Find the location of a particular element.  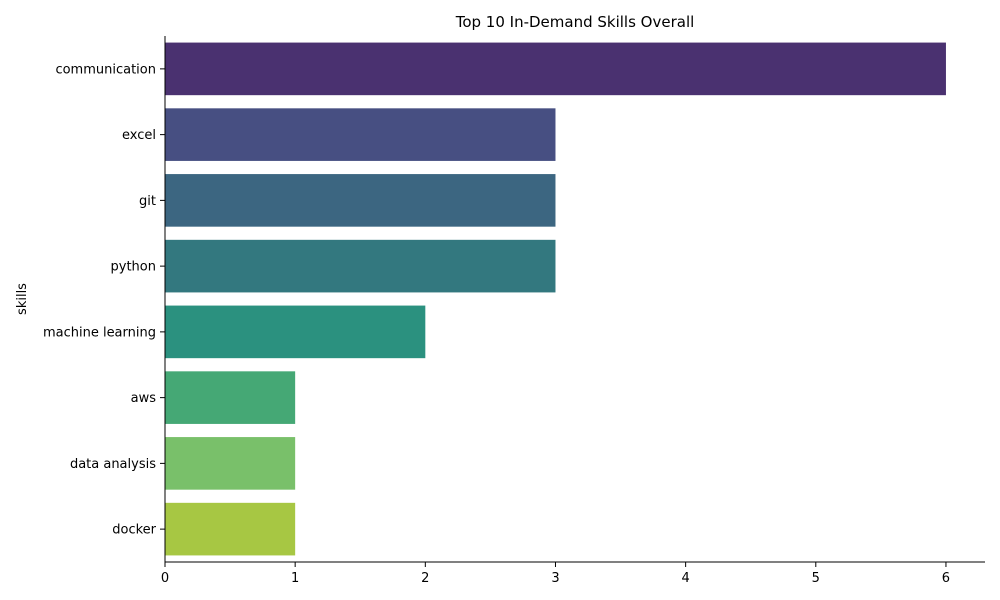

x-tick-label: 5 is located at coordinates (816, 578).